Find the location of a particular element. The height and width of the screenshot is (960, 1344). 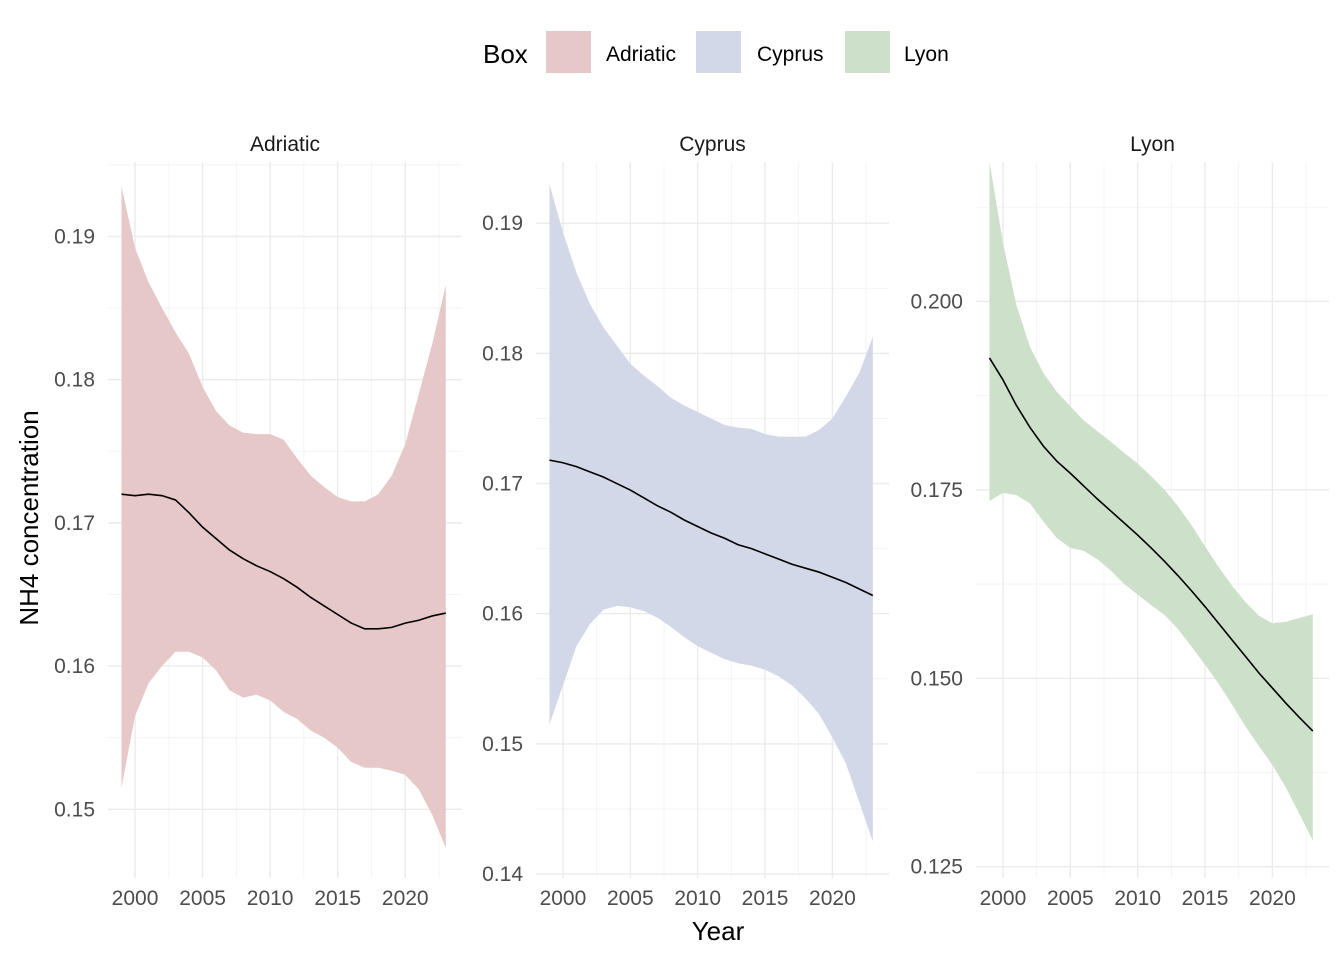

legend-label-cyprus: Cyprus is located at coordinates (790, 54).